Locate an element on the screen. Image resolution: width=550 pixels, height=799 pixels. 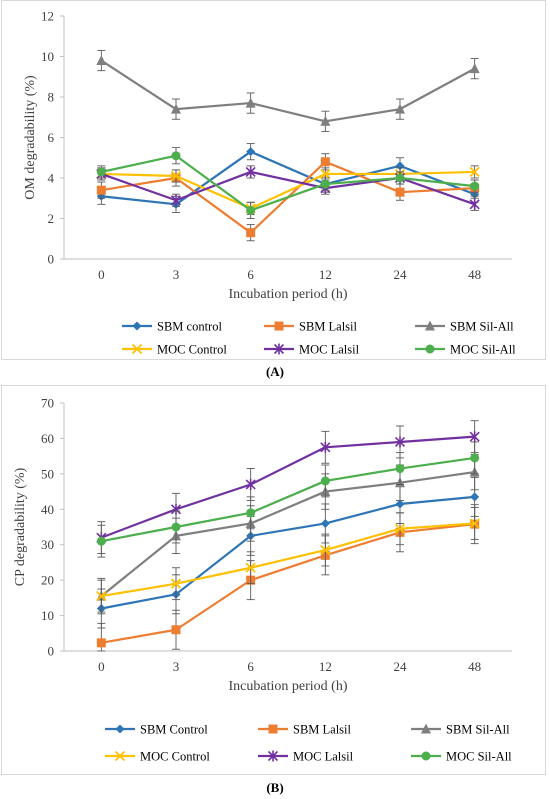
y-tick-label: 30 is located at coordinates (47, 544).